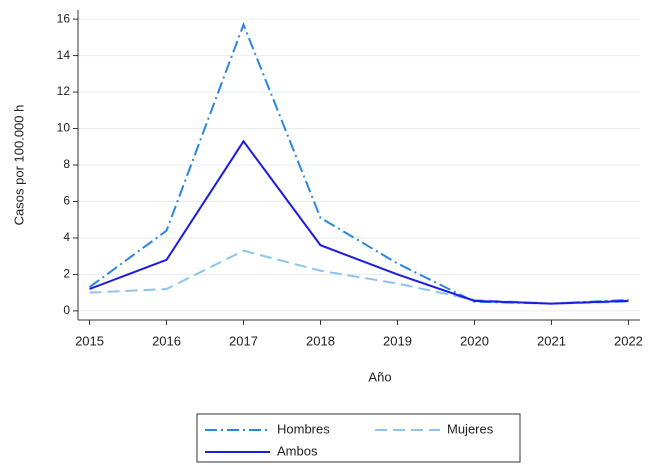  Describe the element at coordinates (358, 438) in the screenshot. I see `legend-box` at that location.